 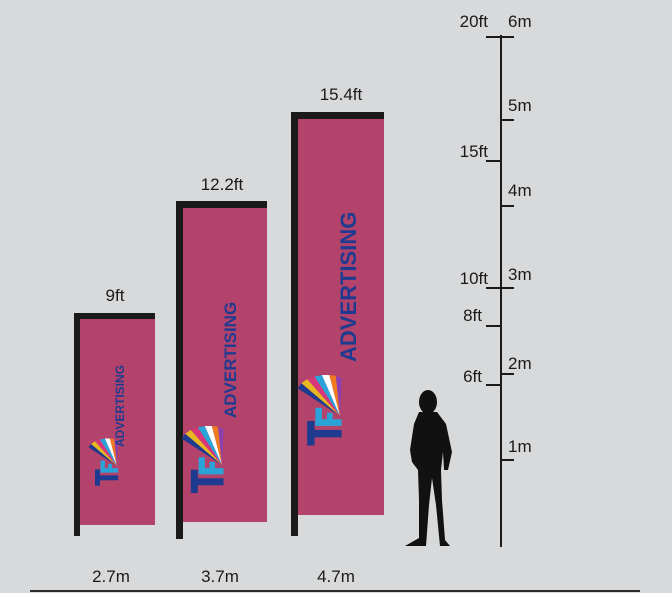 I want to click on scale-m-label: 5m, so click(x=520, y=105).